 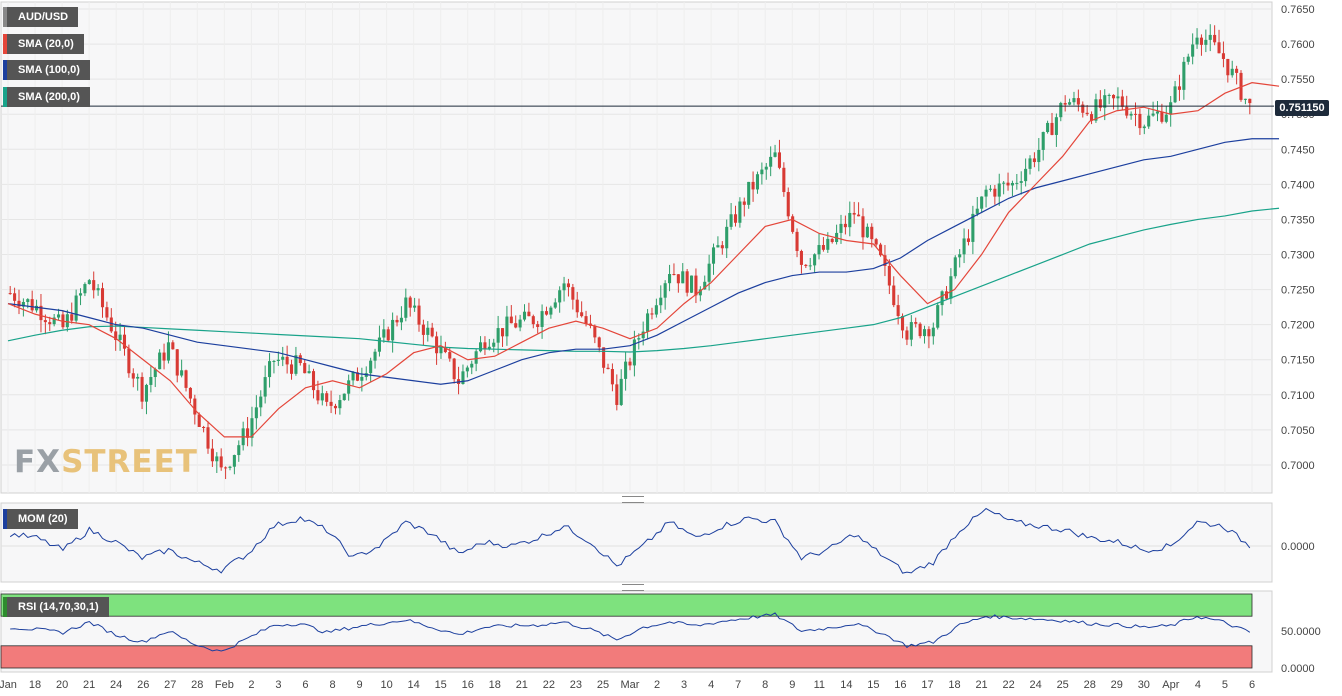 What do you see at coordinates (224, 685) in the screenshot?
I see `x-tick-label: Feb` at bounding box center [224, 685].